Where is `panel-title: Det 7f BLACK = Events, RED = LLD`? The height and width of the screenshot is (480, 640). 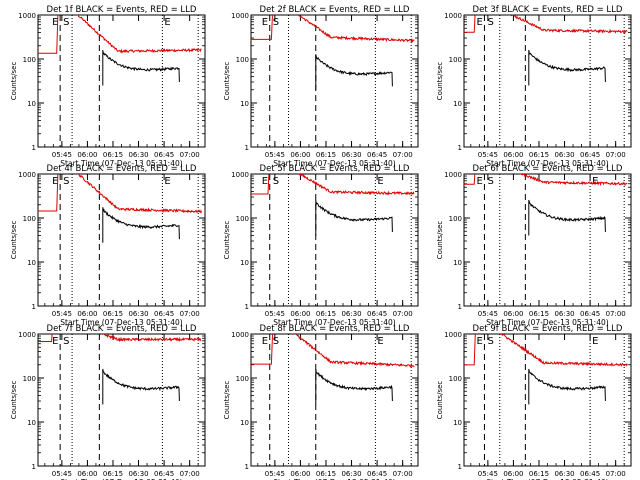
panel-title: Det 7f BLACK = Events, RED = LLD is located at coordinates (122, 329).